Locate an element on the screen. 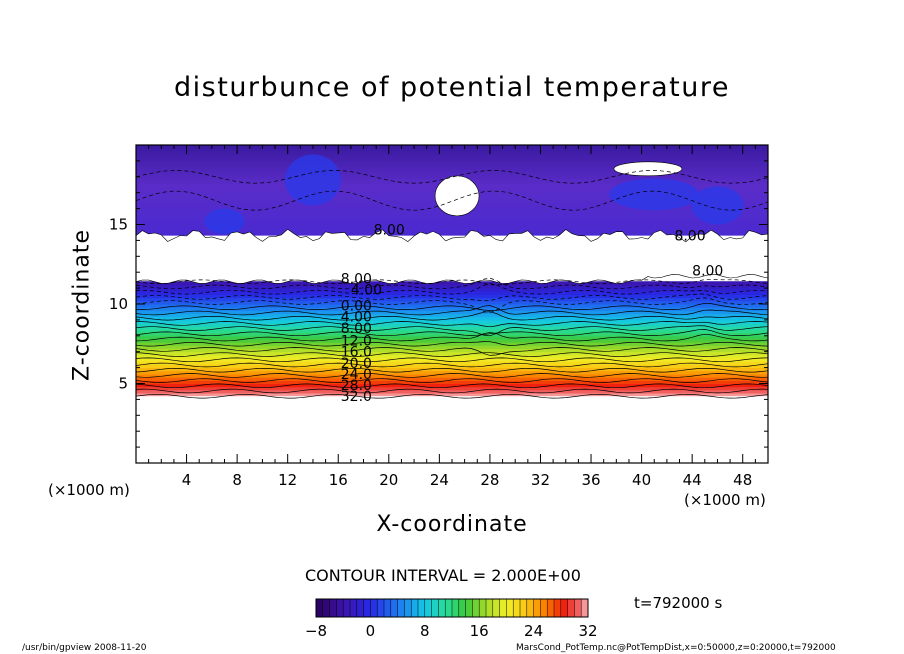 This screenshot has width=904, height=654. y-tick-label: 5 is located at coordinates (123, 384).